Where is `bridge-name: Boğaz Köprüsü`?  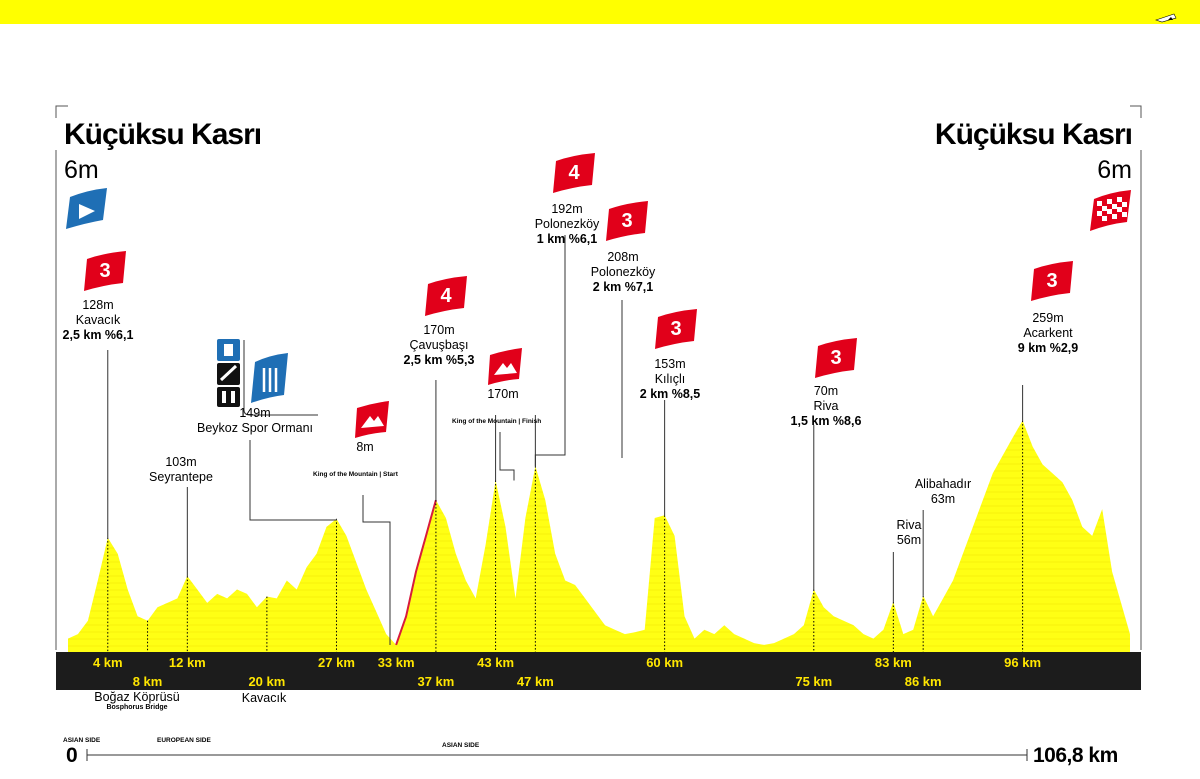
bridge-name: Boğaz Köprüsü is located at coordinates (137, 697).